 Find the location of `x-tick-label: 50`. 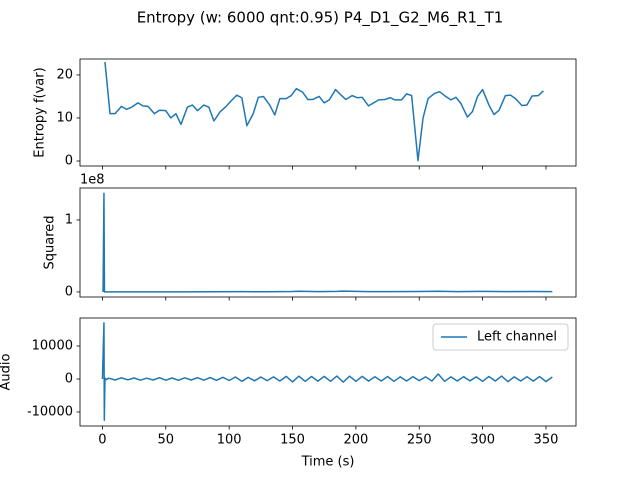

x-tick-label: 50 is located at coordinates (166, 440).